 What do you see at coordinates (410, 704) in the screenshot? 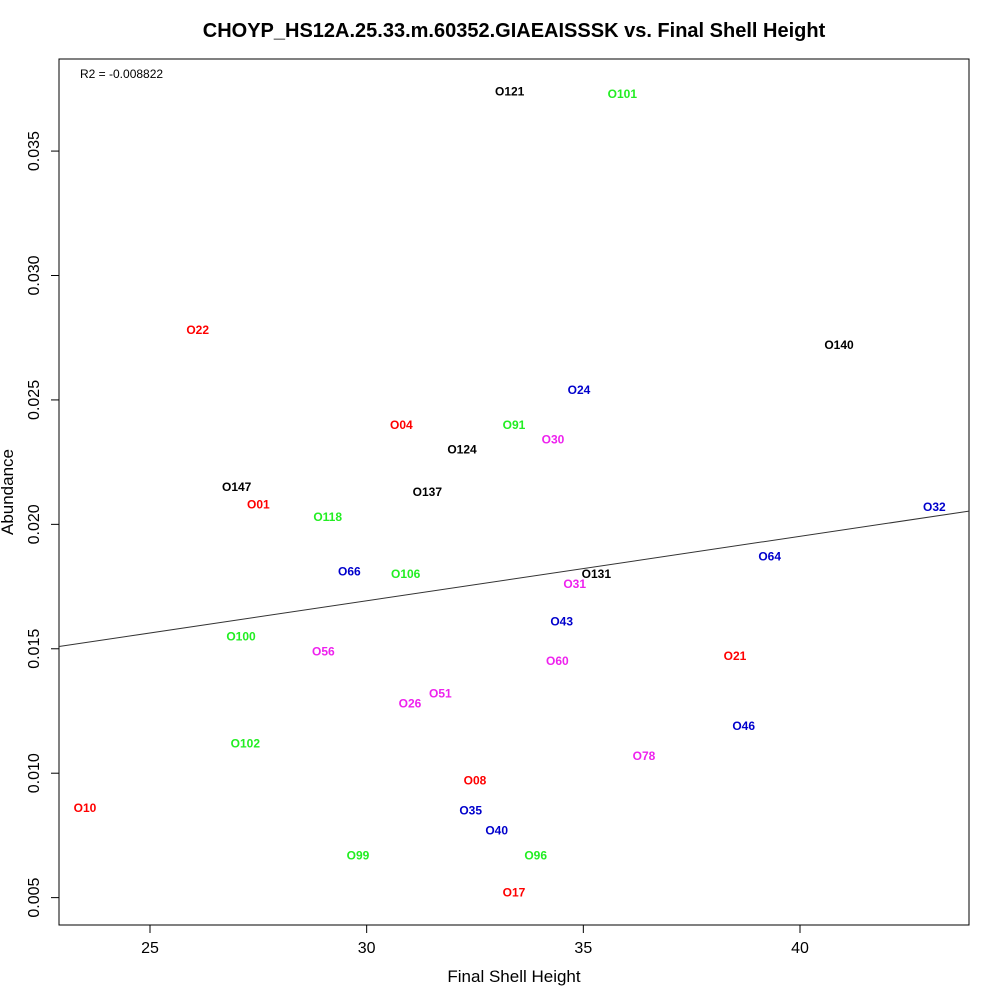
I see `point-O26: O26` at bounding box center [410, 704].